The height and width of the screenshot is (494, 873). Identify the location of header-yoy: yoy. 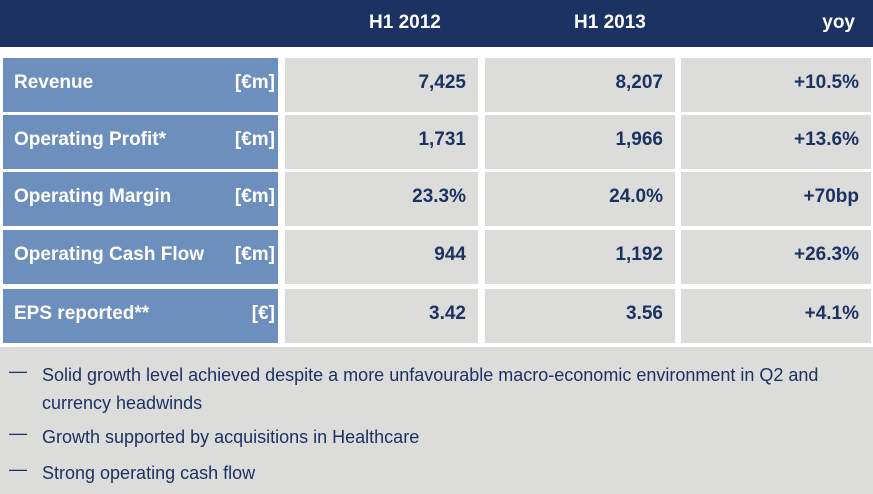
(838, 22).